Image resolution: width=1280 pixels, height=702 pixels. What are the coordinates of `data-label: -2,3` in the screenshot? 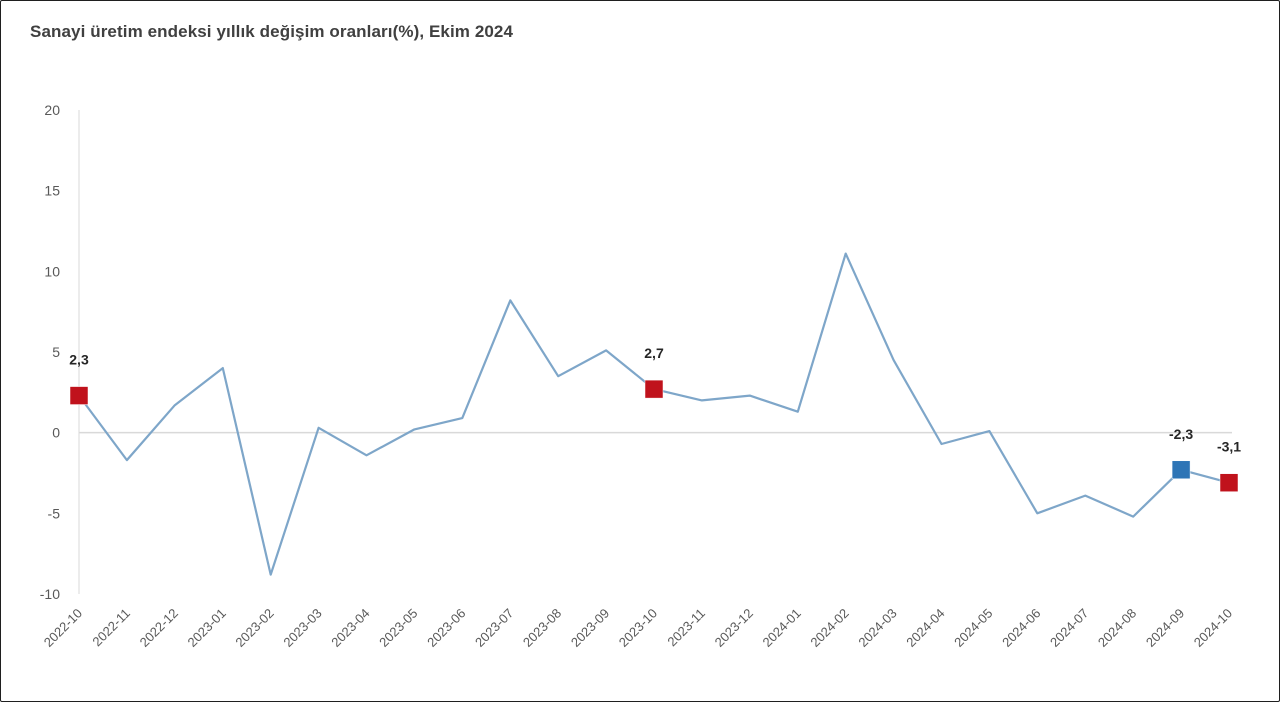 It's located at (1181, 434).